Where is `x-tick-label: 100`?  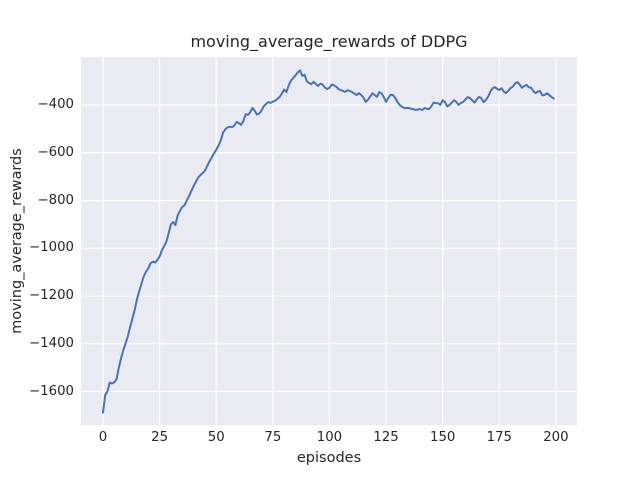 x-tick-label: 100 is located at coordinates (329, 437).